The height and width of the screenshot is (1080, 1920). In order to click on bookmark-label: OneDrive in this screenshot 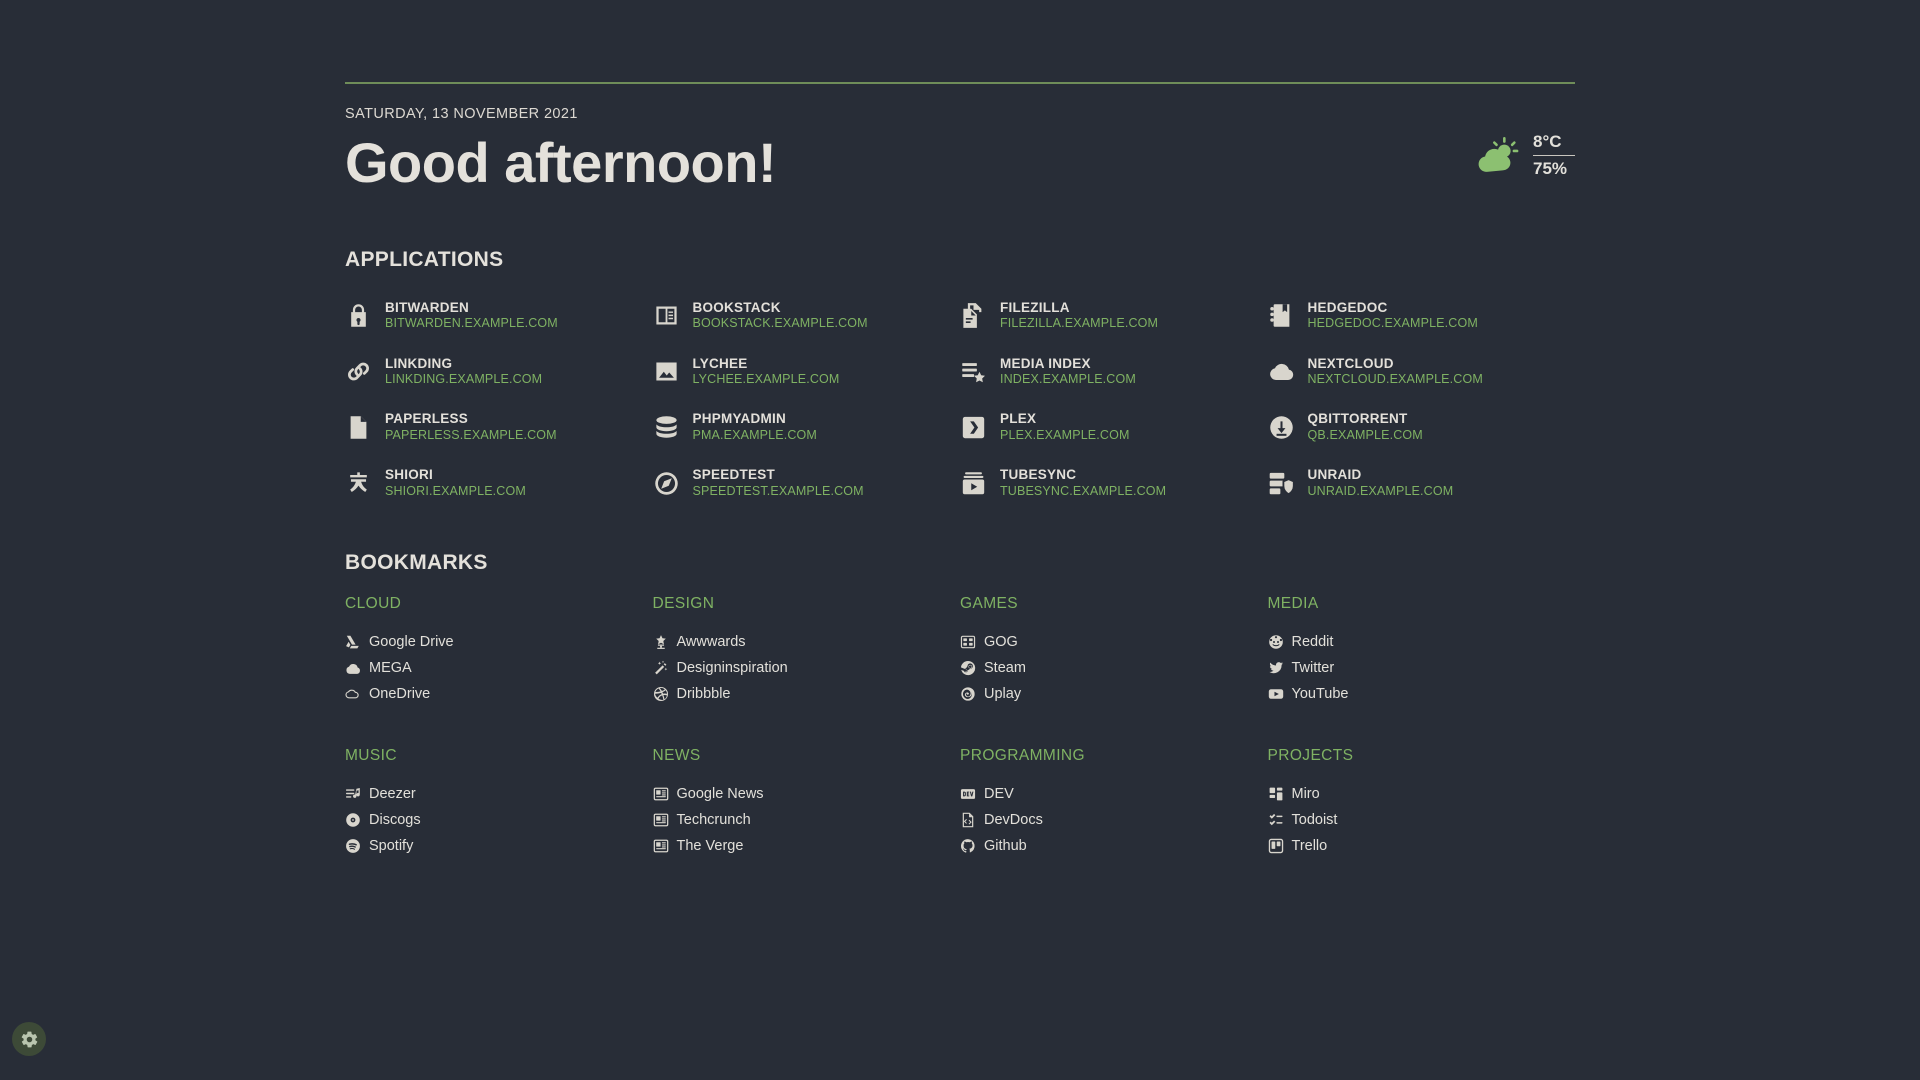, I will do `click(400, 693)`.